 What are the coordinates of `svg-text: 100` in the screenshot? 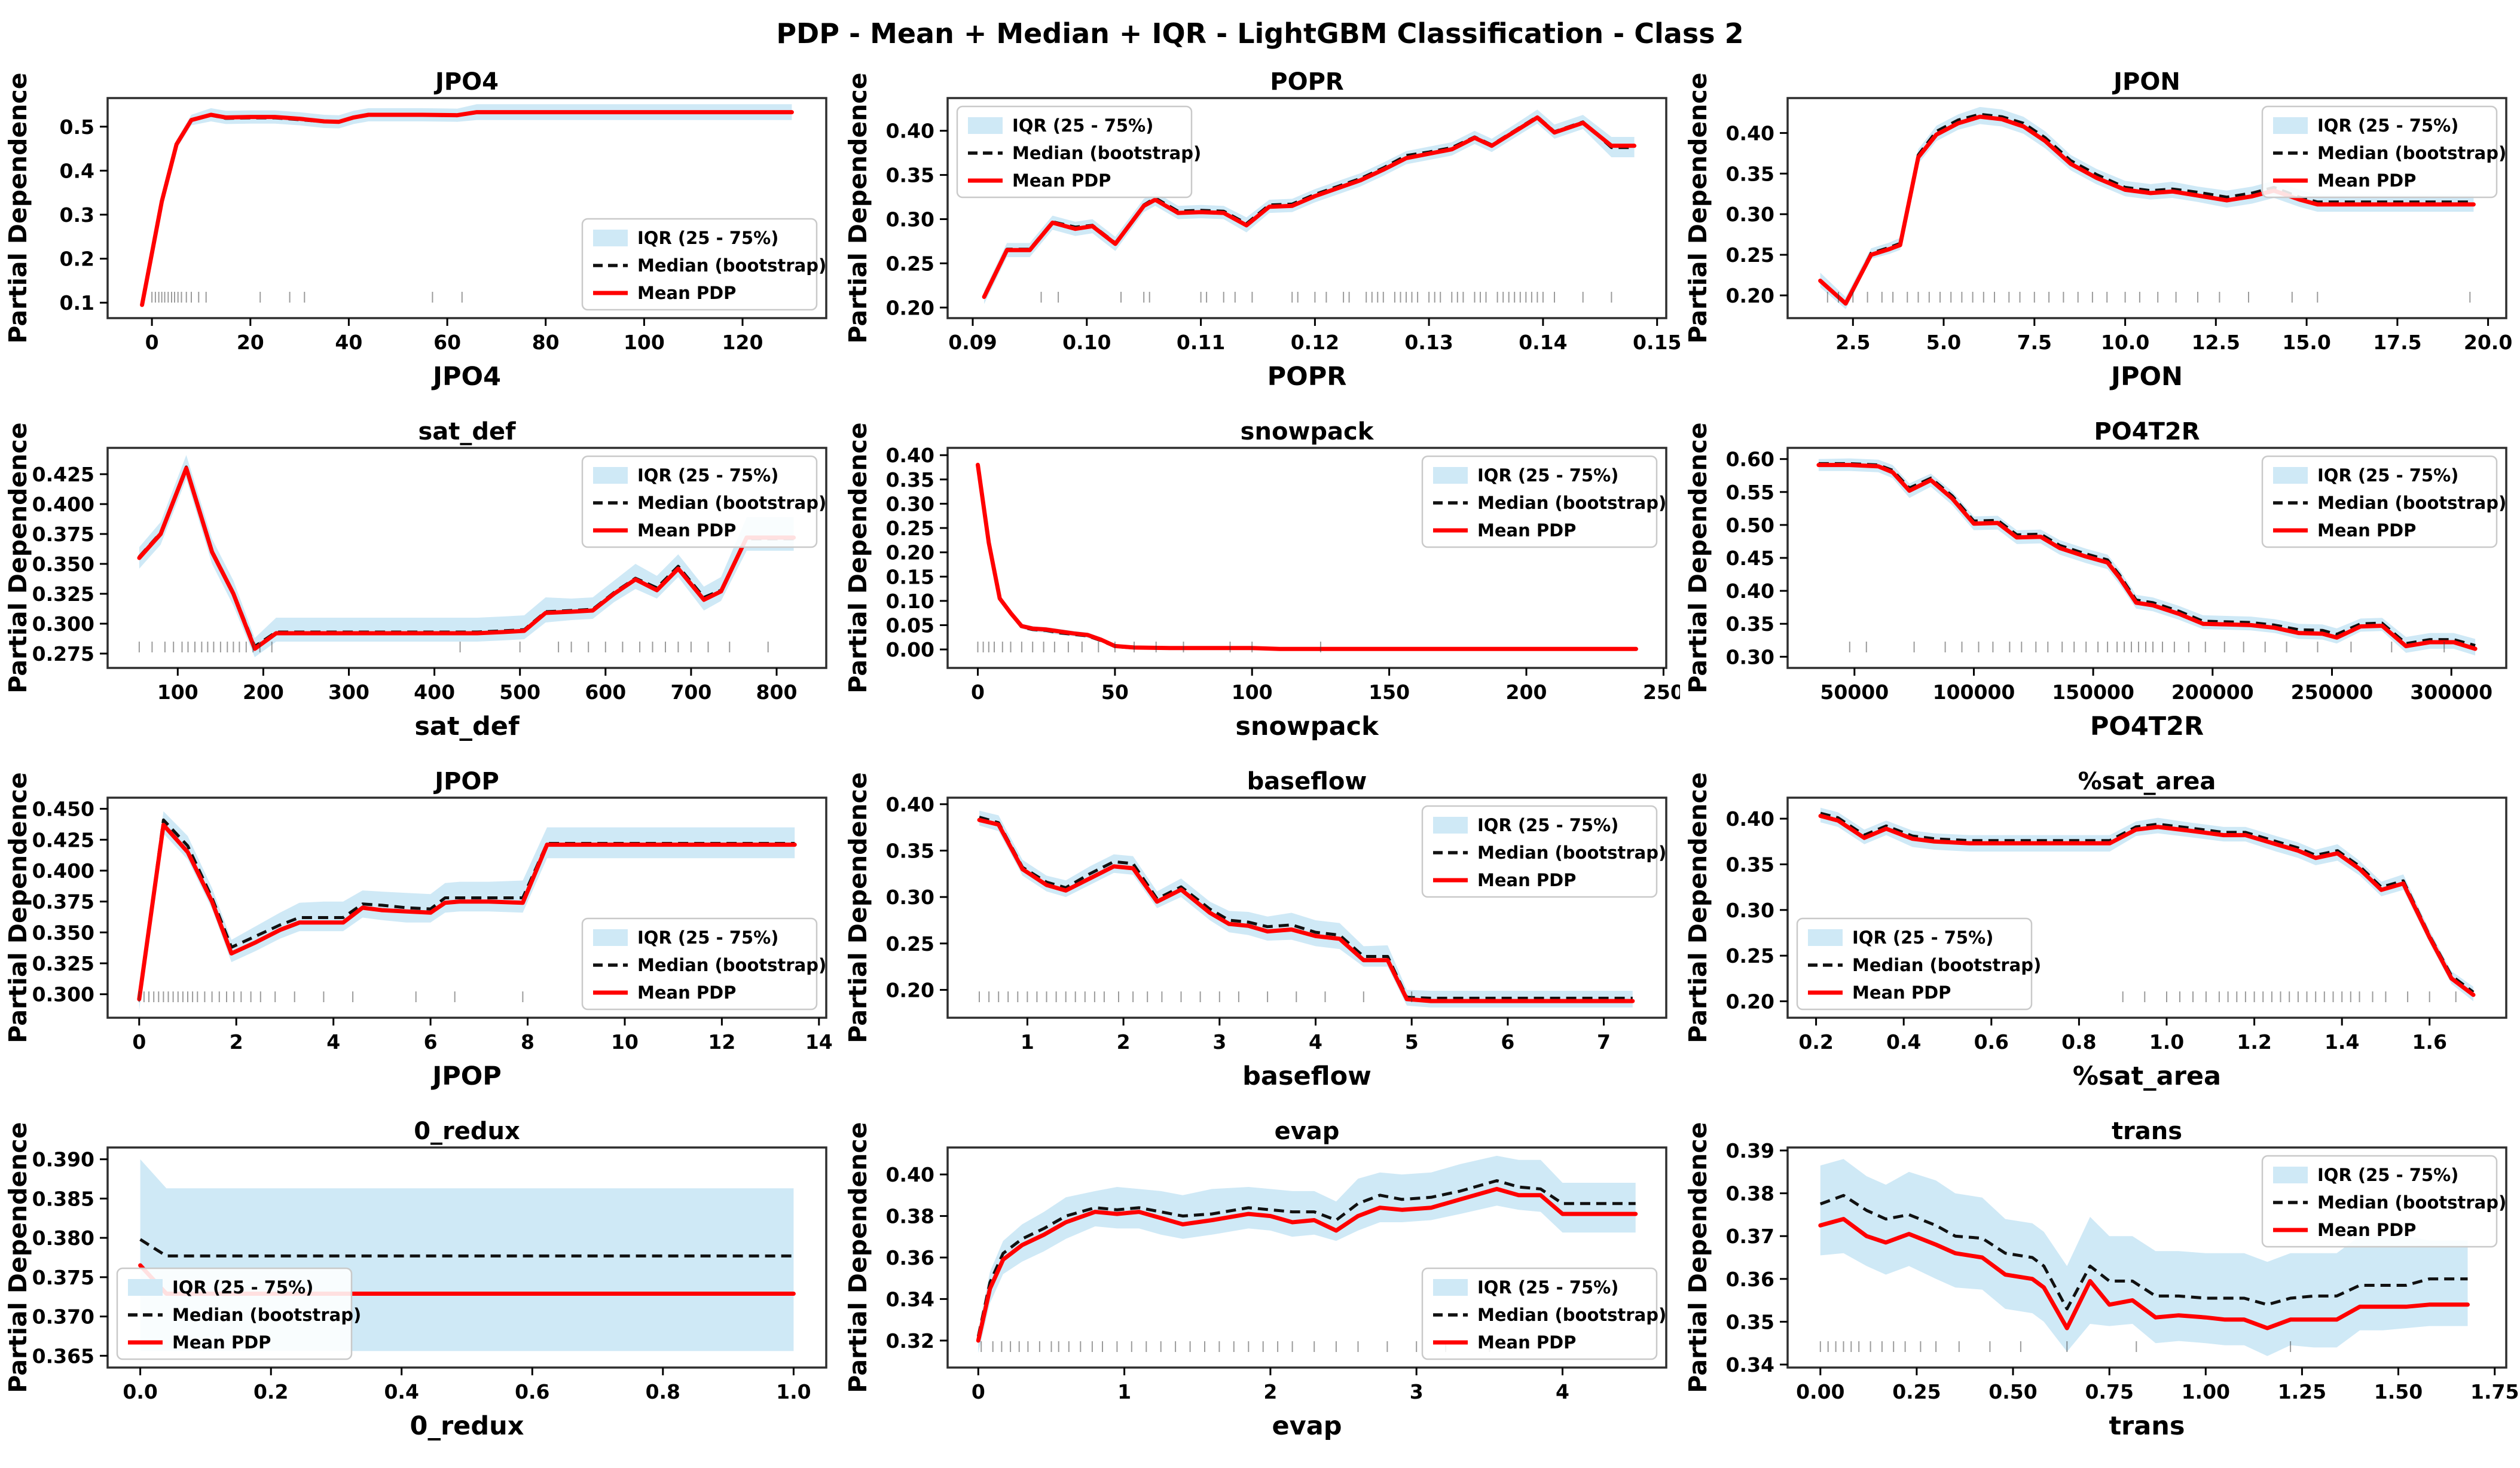 It's located at (177, 692).